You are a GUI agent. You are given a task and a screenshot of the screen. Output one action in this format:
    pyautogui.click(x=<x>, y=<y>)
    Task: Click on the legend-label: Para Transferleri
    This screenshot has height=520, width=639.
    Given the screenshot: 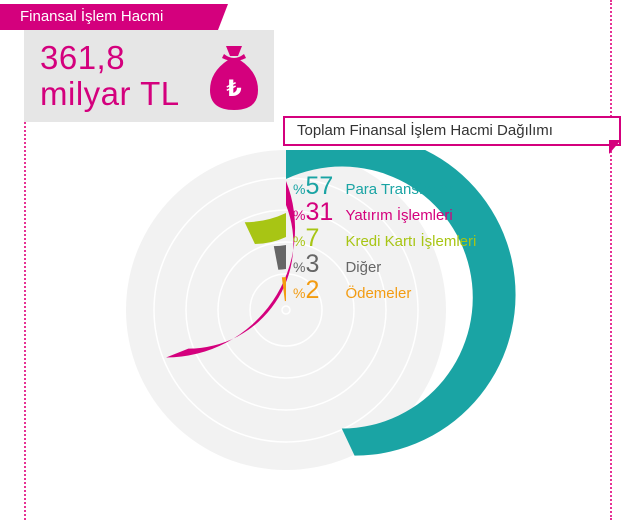 What is the action you would take?
    pyautogui.click(x=401, y=189)
    